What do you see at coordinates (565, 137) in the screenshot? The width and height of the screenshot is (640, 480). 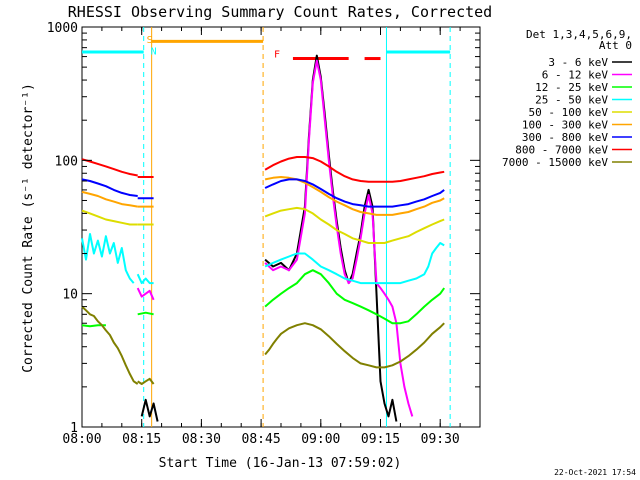 I see `legend-entry: 300 - 800 keV` at bounding box center [565, 137].